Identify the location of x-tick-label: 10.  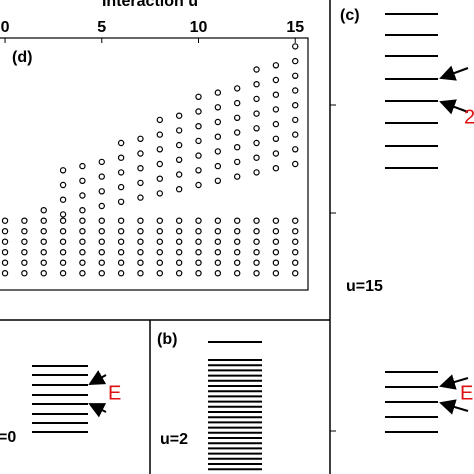
(199, 27).